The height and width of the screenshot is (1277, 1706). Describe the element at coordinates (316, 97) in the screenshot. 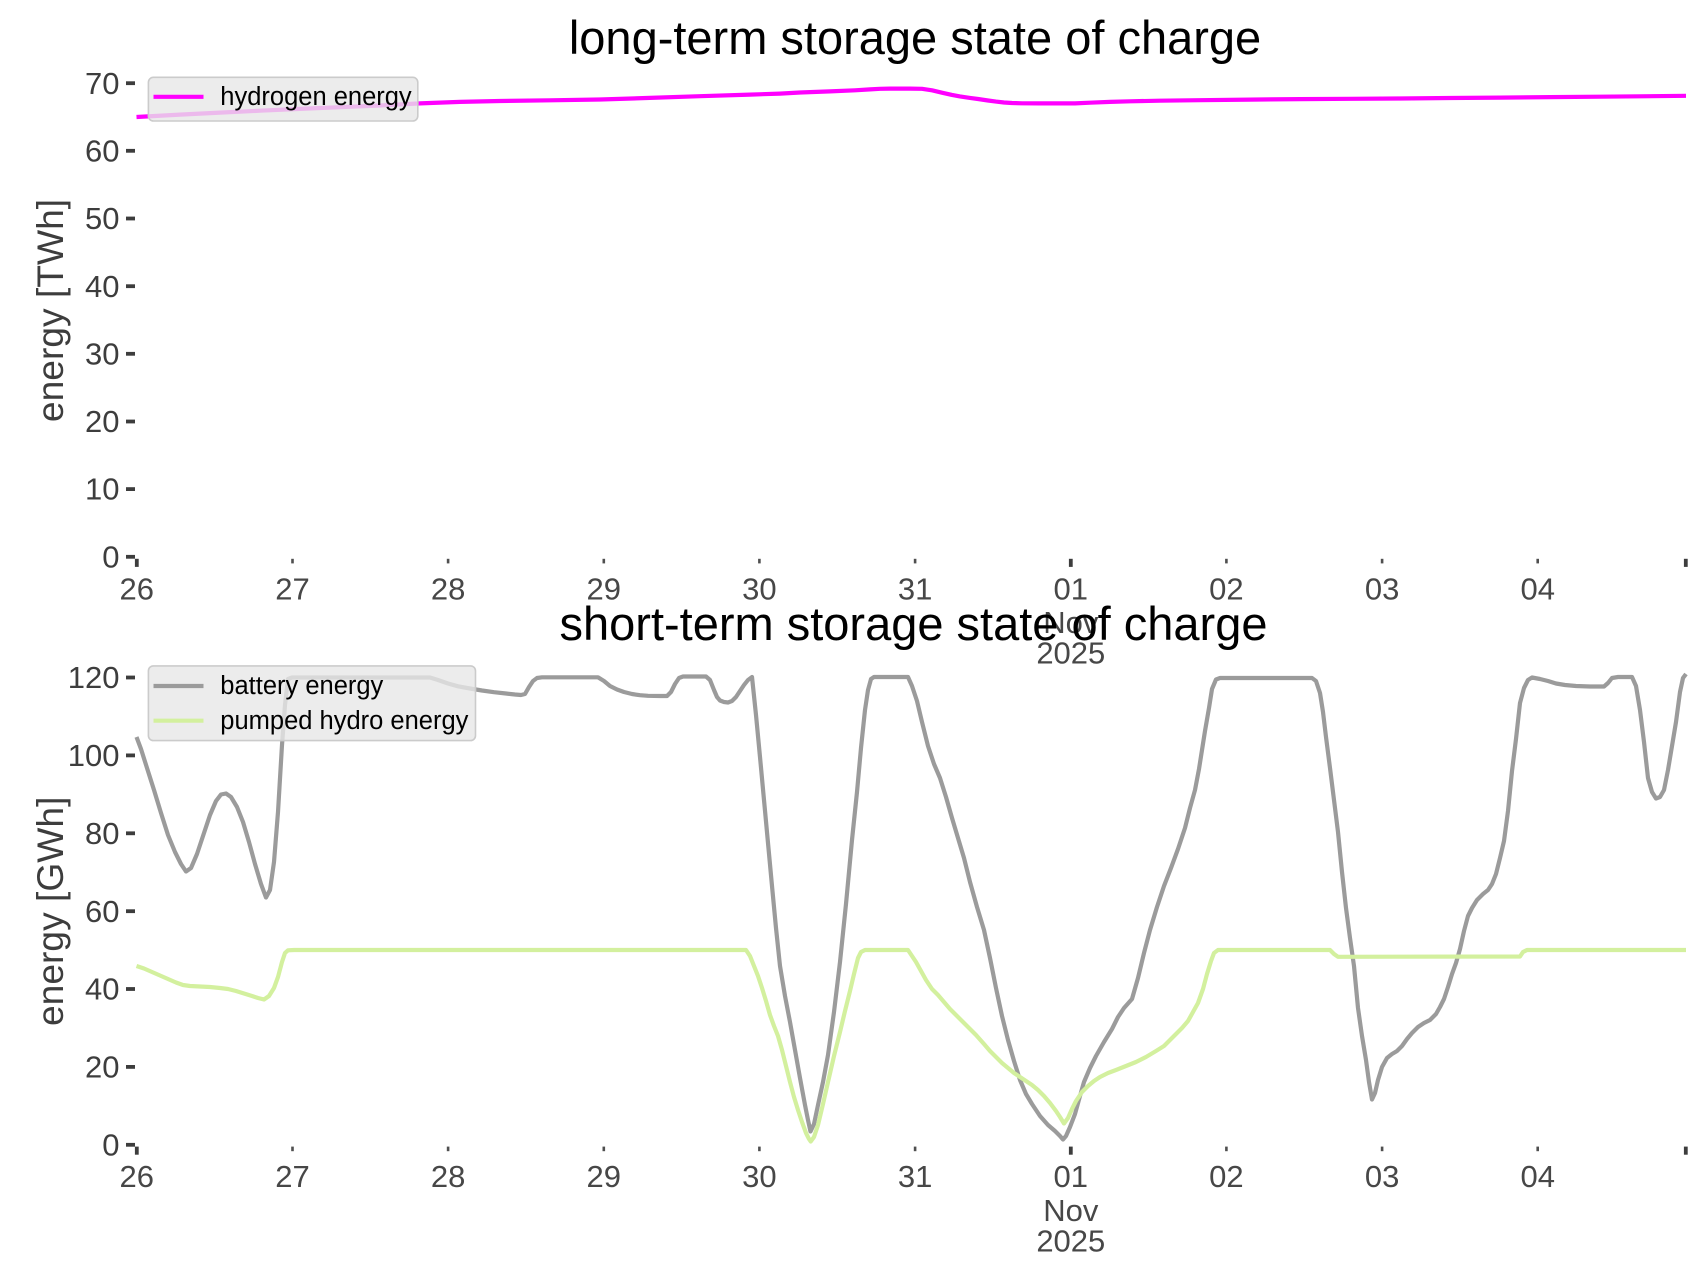

I see `svg-text: hydrogen energy` at that location.